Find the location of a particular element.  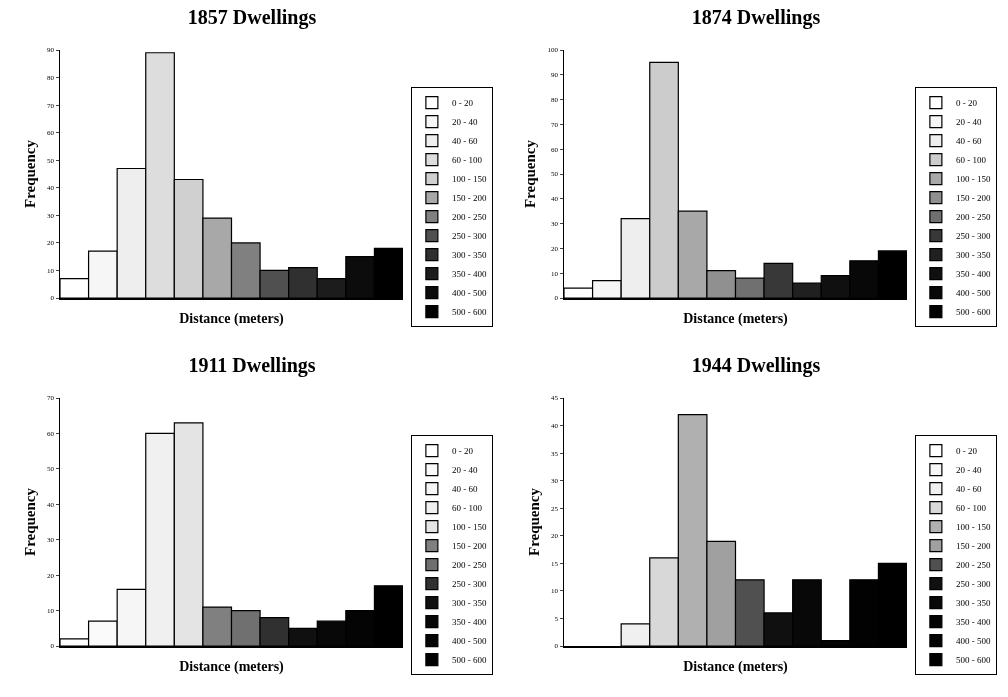

chart-title: 1911 Dwellings is located at coordinates (252, 366).